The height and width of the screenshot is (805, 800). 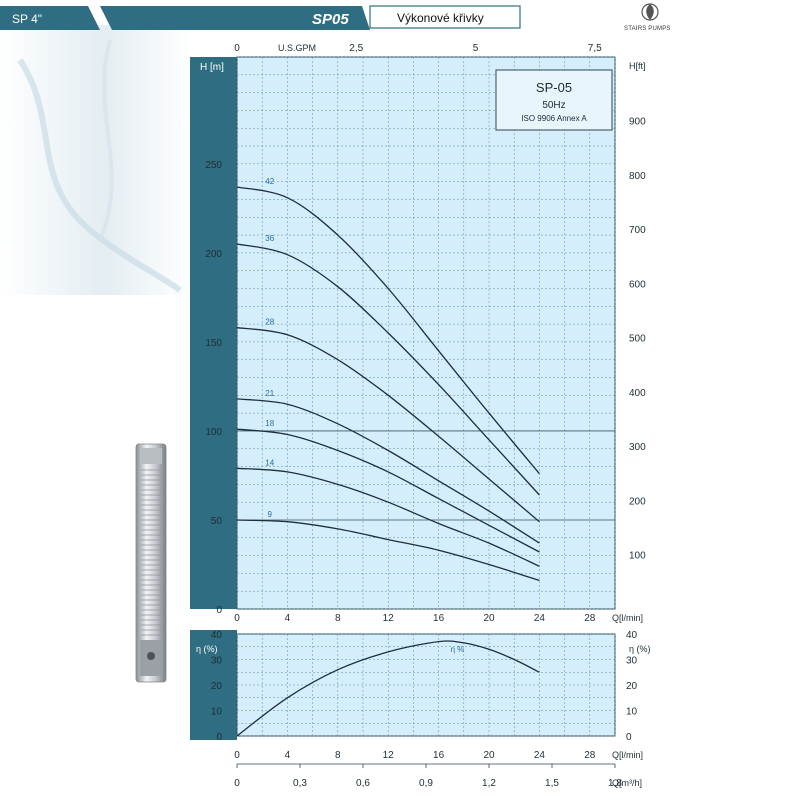 I want to click on y-tick-left: 250, so click(x=213, y=165).